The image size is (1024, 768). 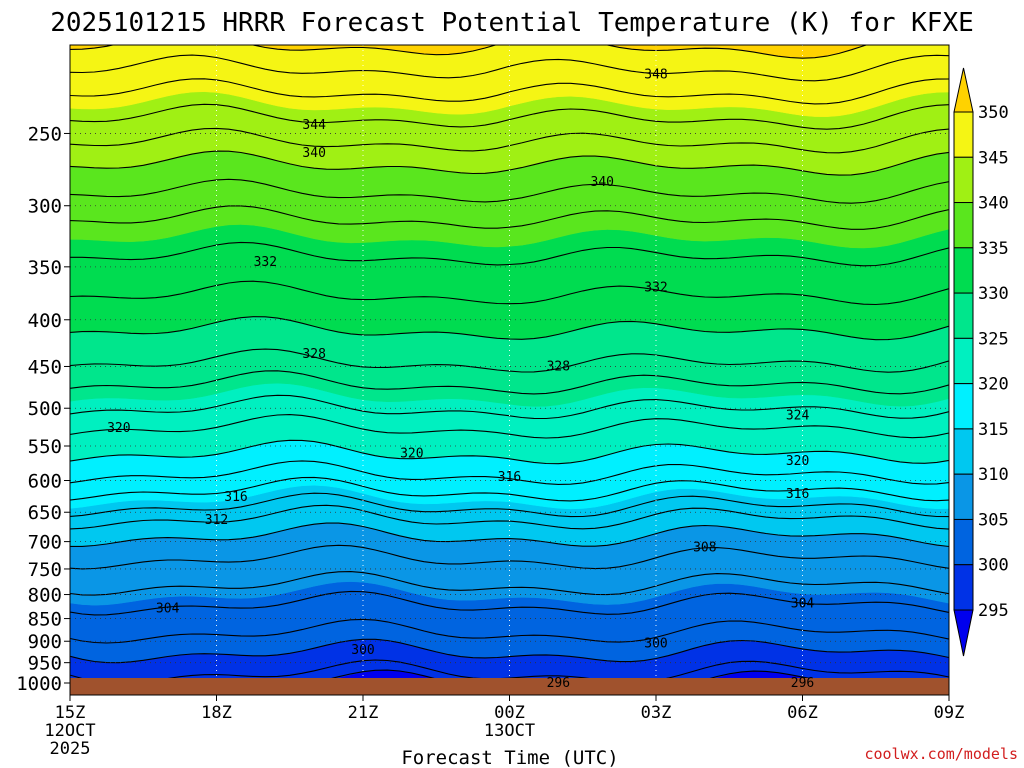 I want to click on colorbar: 295 300 305 310 315 320 325 330 335 340 345 350, so click(x=981, y=362).